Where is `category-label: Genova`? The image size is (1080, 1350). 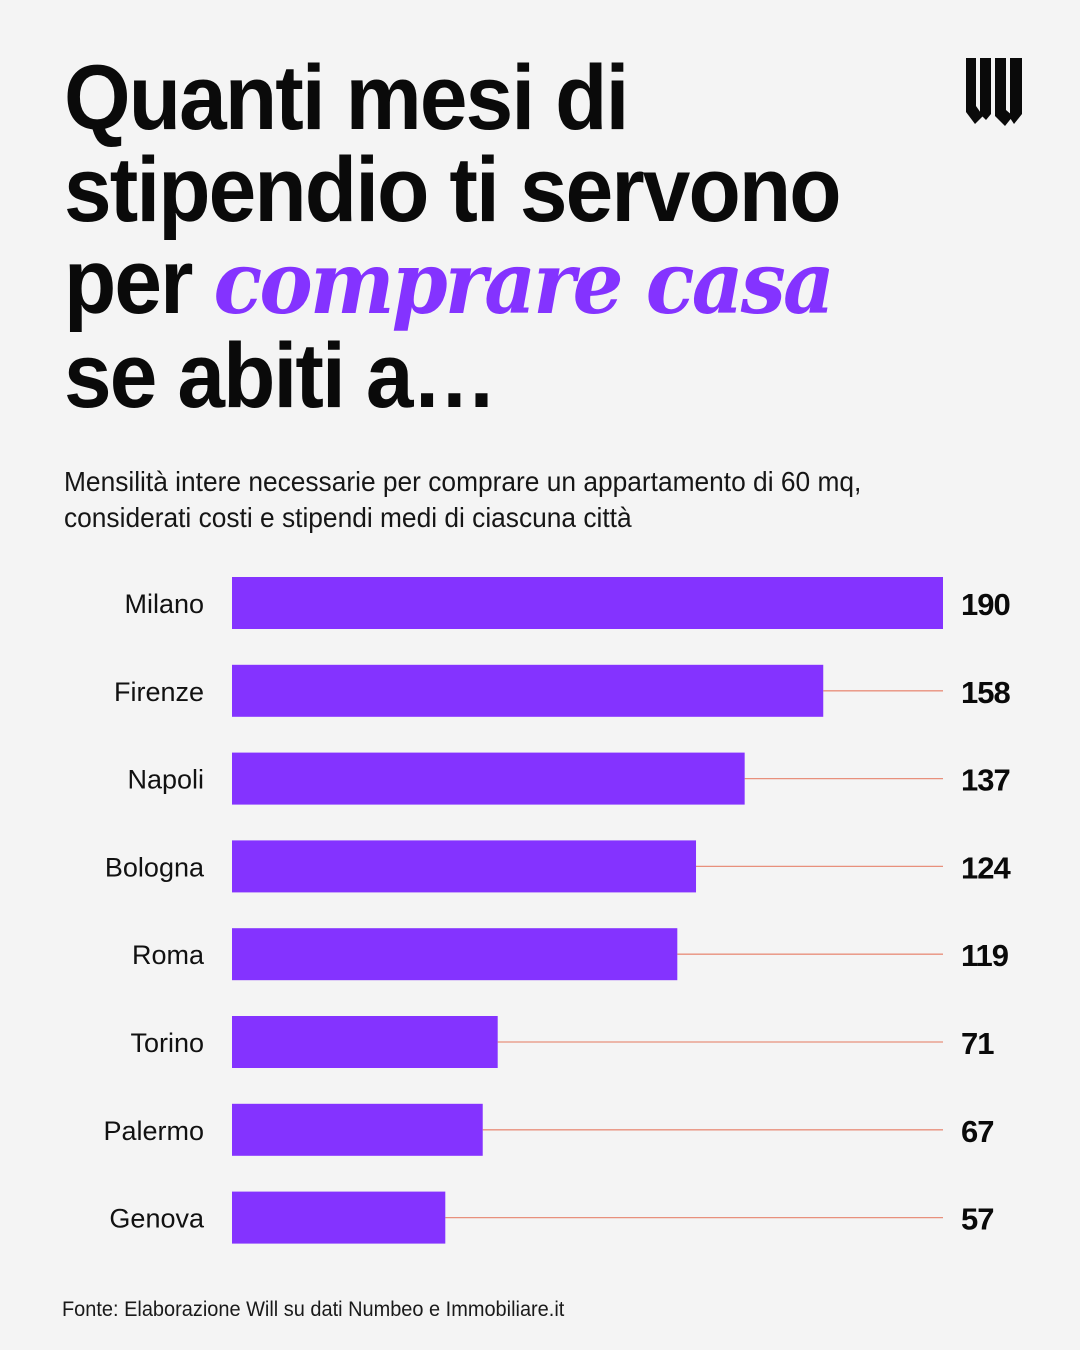 category-label: Genova is located at coordinates (157, 1219).